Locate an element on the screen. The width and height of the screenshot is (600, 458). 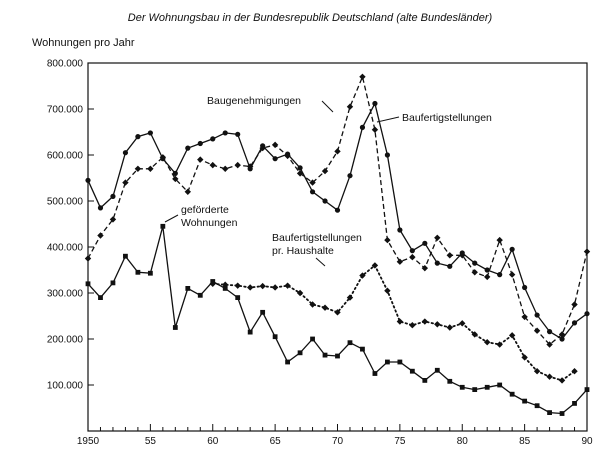
y-tick-label: 800.000 is located at coordinates (65, 64).